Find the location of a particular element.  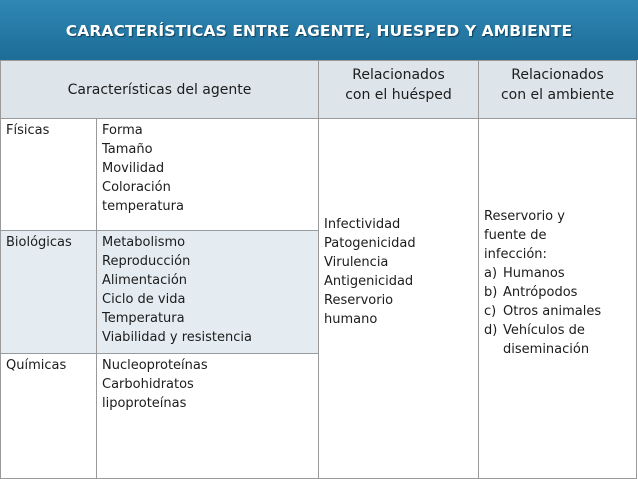

host-item: Antigenicidad is located at coordinates (369, 281).